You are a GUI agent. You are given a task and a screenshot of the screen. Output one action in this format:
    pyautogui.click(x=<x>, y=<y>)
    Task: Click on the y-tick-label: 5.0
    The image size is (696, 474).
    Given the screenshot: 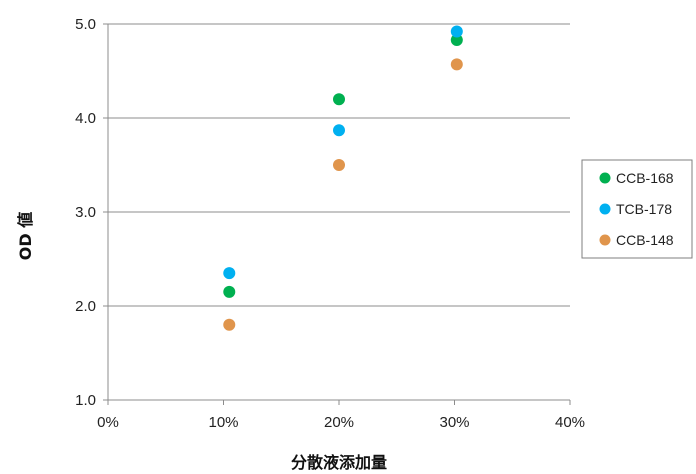 What is the action you would take?
    pyautogui.click(x=85, y=24)
    